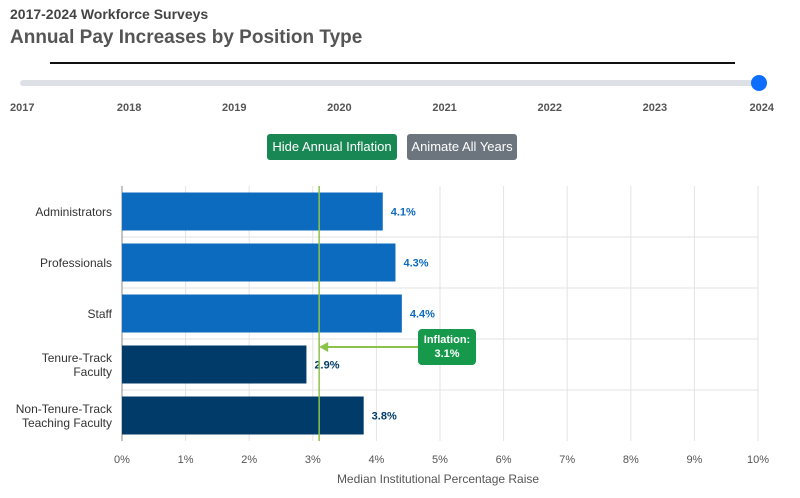  I want to click on year-label: 2018, so click(129, 108).